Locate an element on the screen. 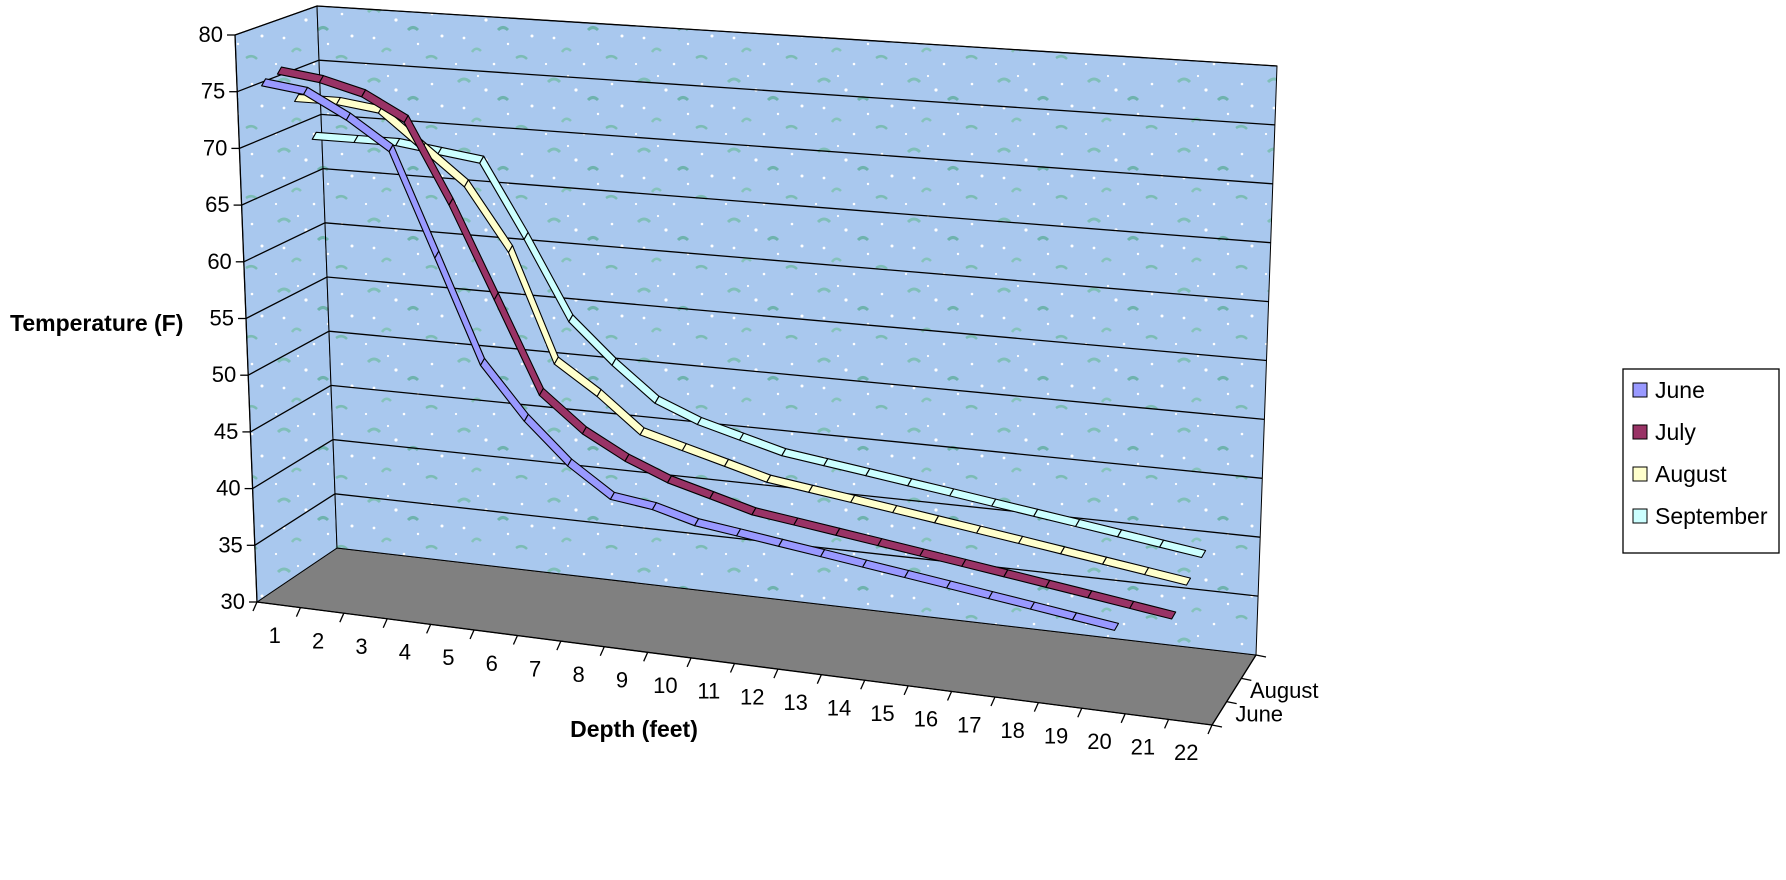 The height and width of the screenshot is (880, 1786). x-tick-label: 17 is located at coordinates (969, 724).